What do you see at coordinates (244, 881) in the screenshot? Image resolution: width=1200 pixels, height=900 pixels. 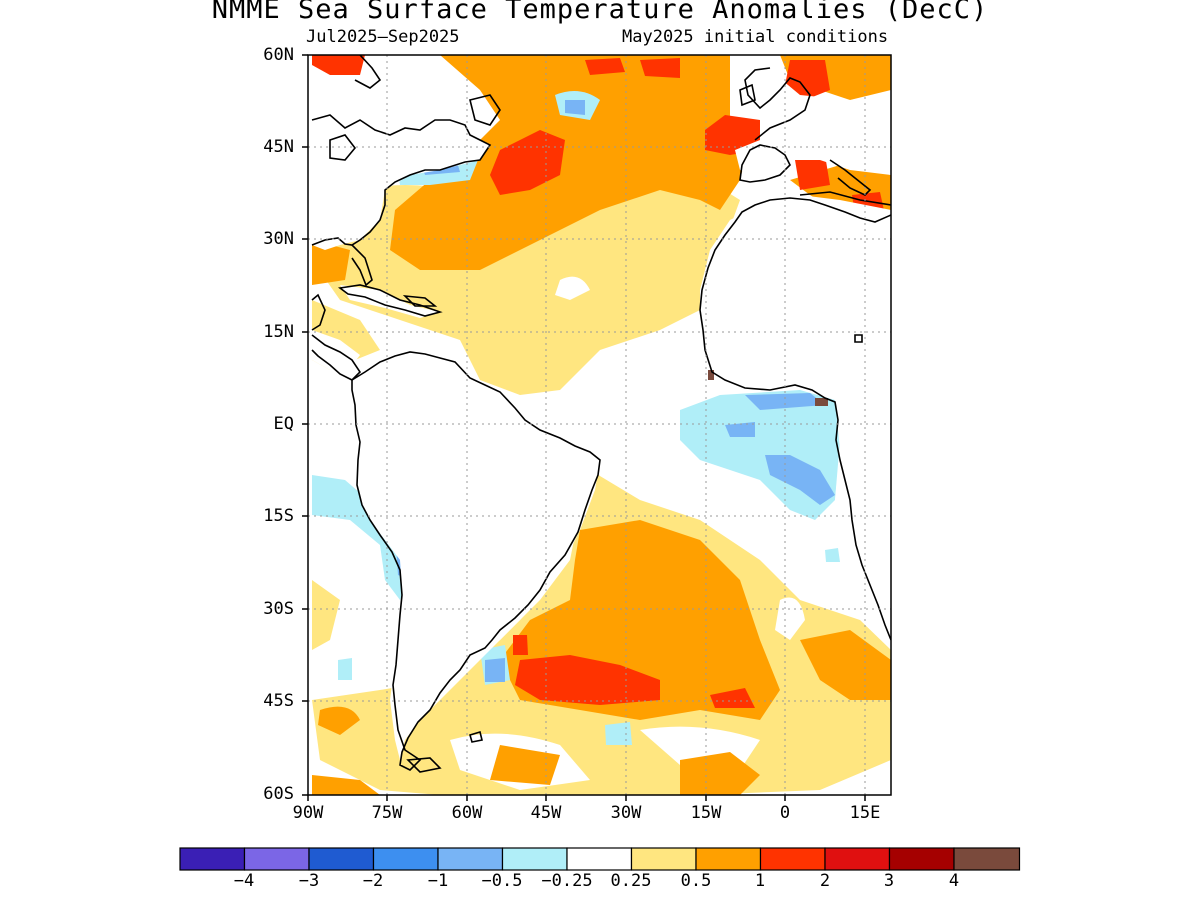 I see `colorbar-label: −4` at bounding box center [244, 881].